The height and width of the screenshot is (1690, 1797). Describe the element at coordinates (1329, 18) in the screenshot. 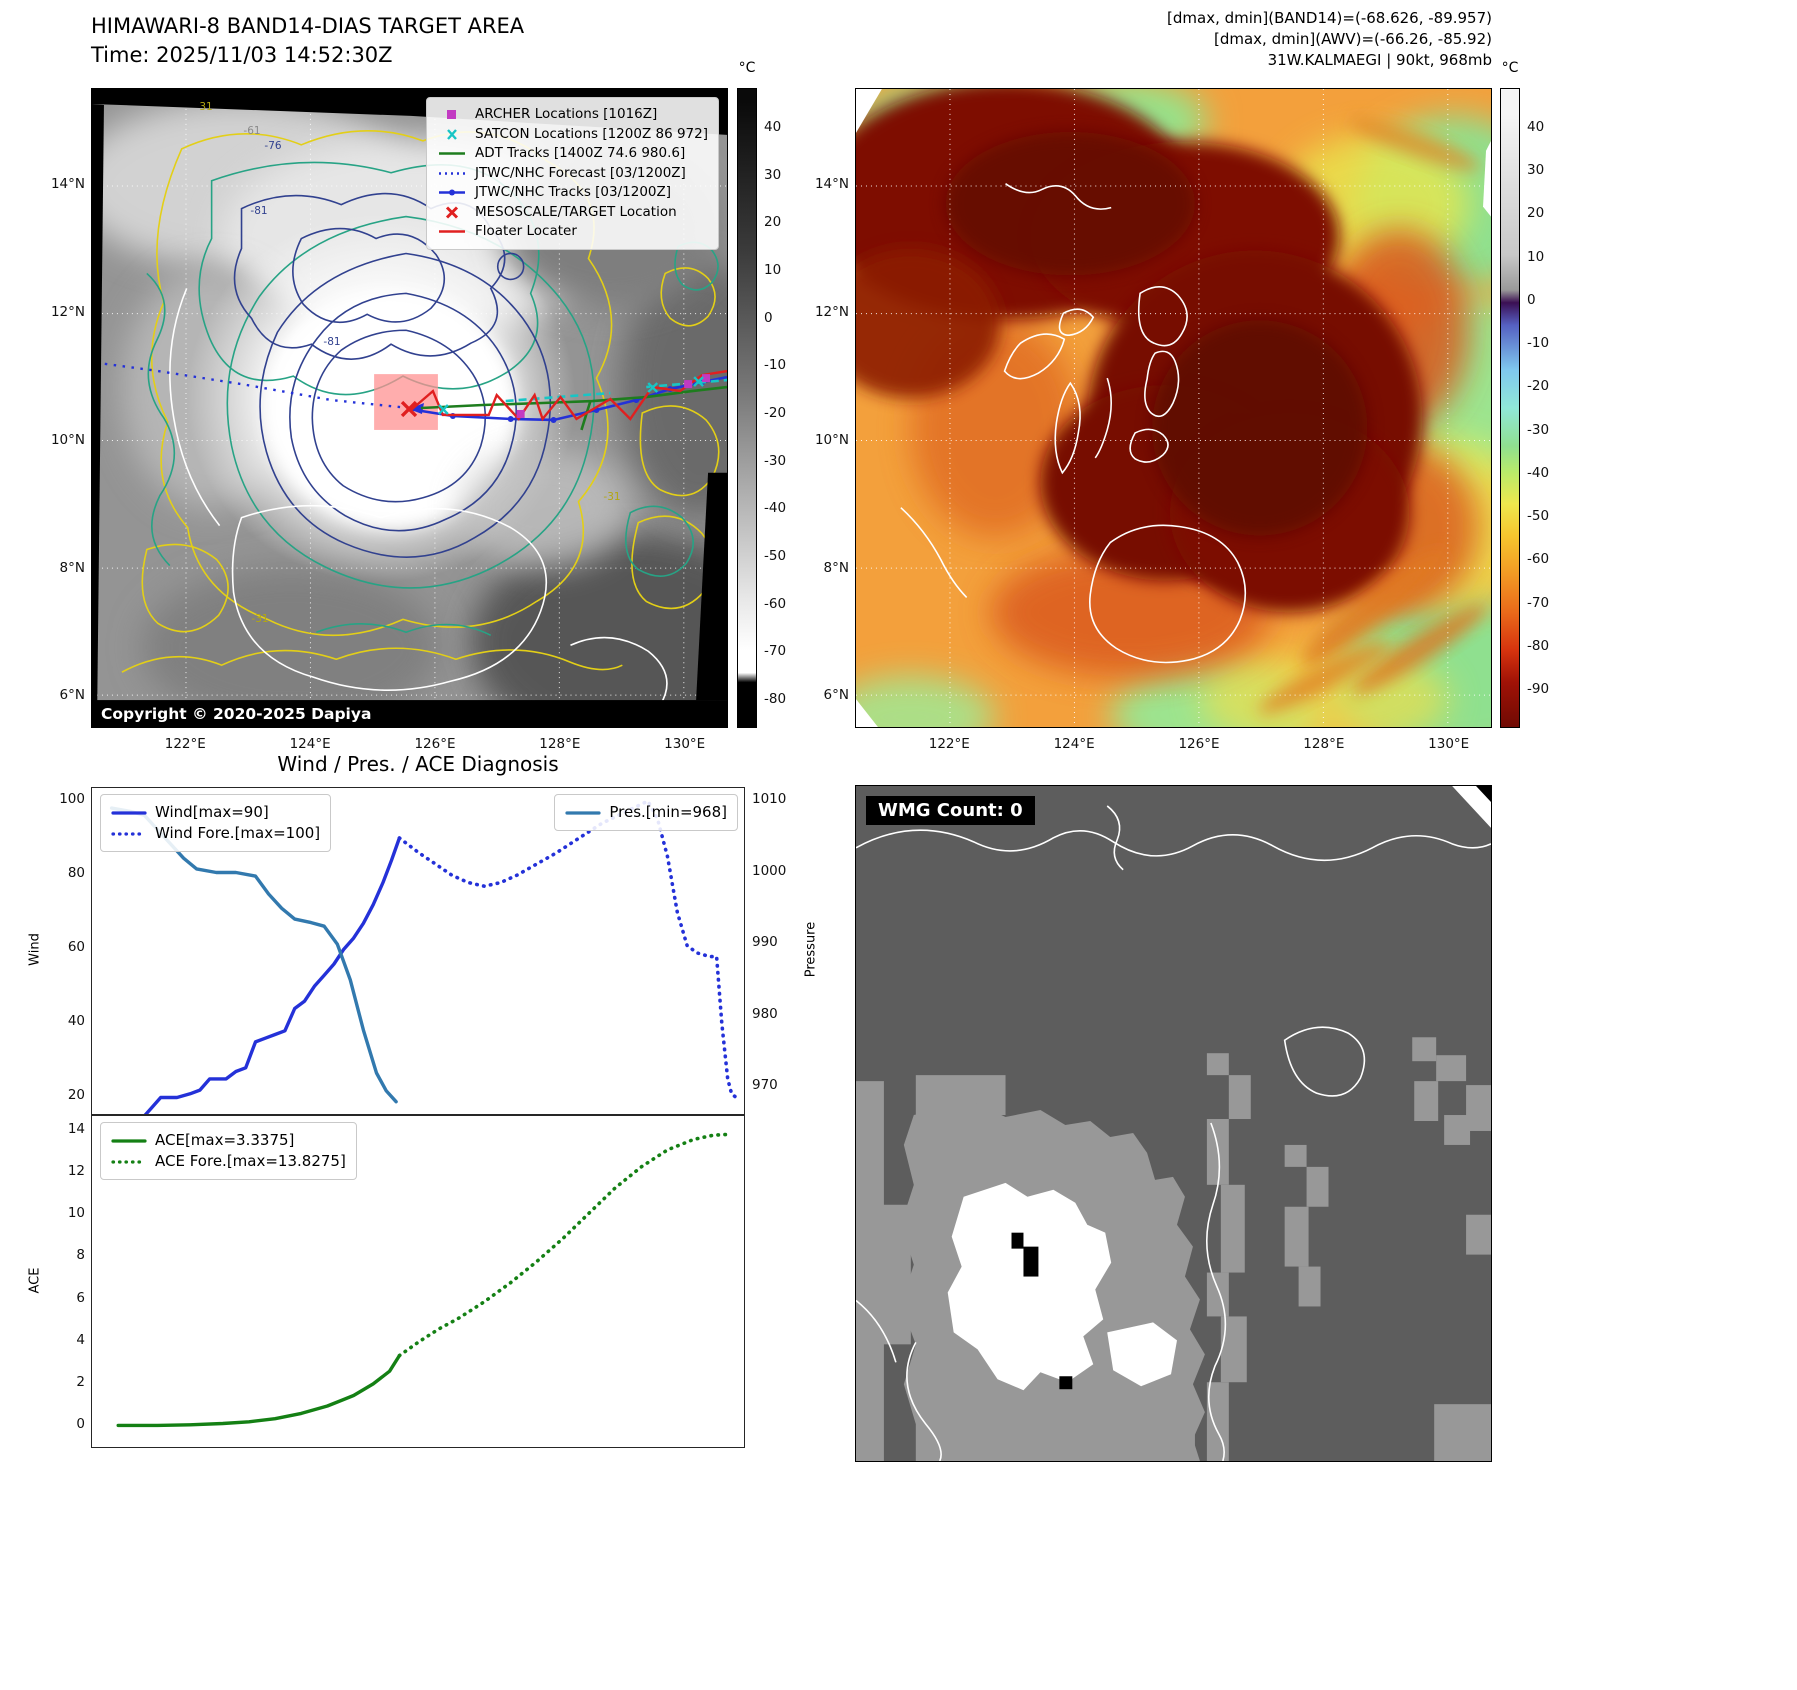

I see `awv-header-line: [dmax, dmin](BAND14)=(-68.626, -89.957)` at that location.